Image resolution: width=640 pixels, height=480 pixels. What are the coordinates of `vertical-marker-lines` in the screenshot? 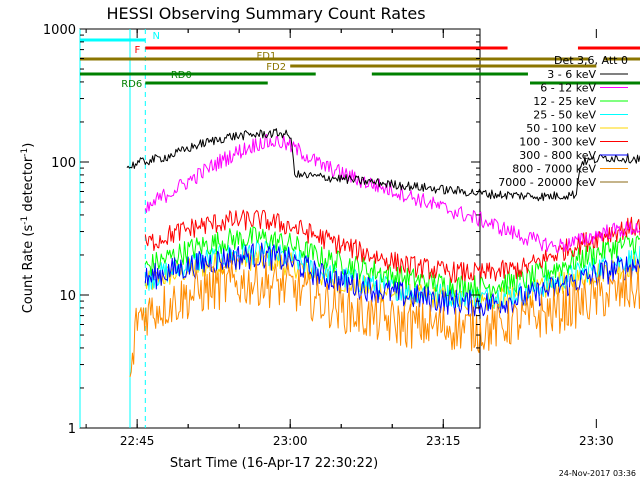 It's located at (112, 228).